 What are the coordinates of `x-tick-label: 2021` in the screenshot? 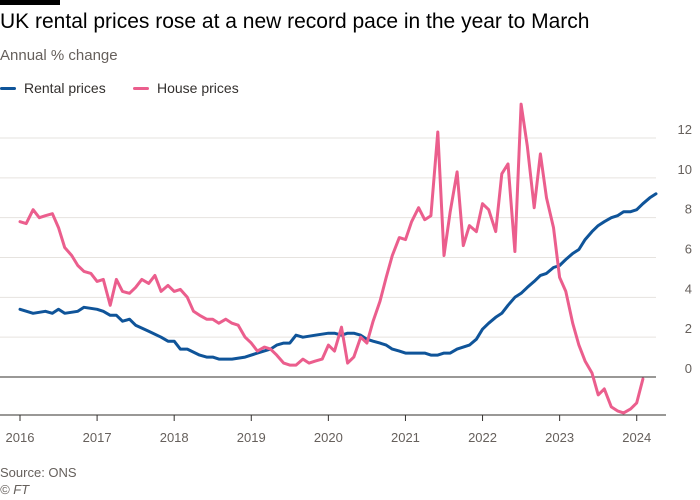 It's located at (405, 437).